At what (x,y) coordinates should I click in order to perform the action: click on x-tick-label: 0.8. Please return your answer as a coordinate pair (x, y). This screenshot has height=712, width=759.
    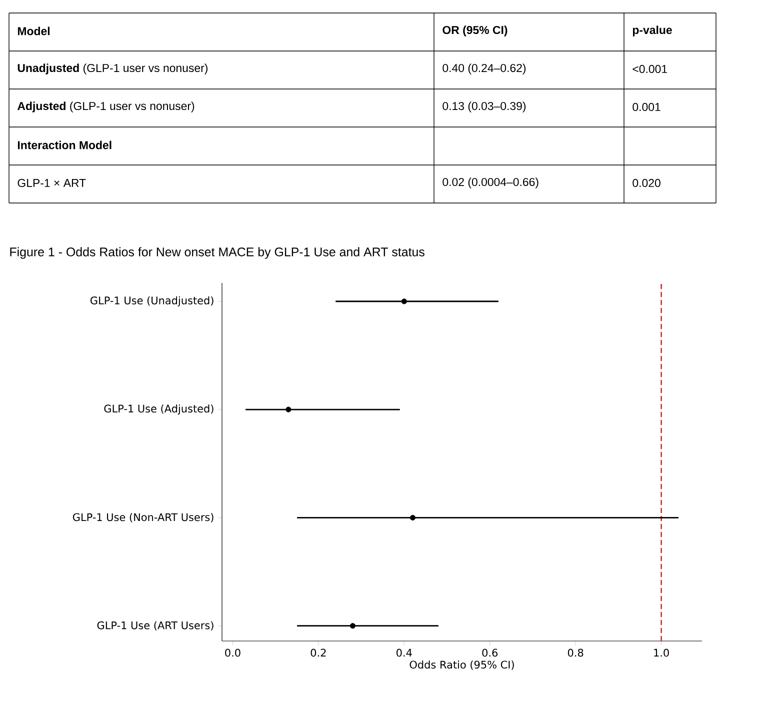
    Looking at the image, I should click on (576, 652).